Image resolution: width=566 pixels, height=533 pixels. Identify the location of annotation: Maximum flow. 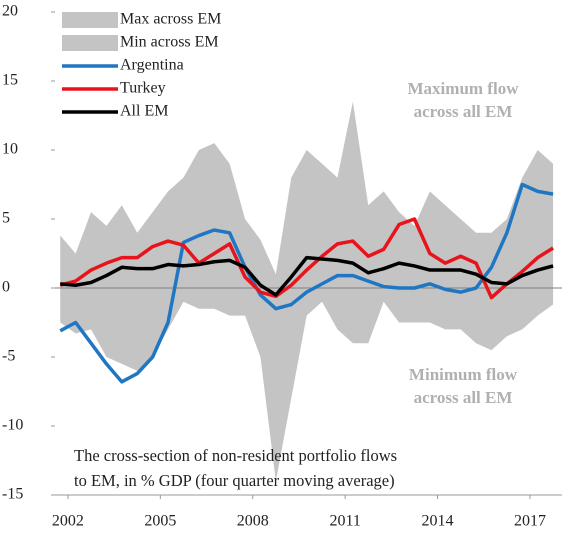
(464, 88).